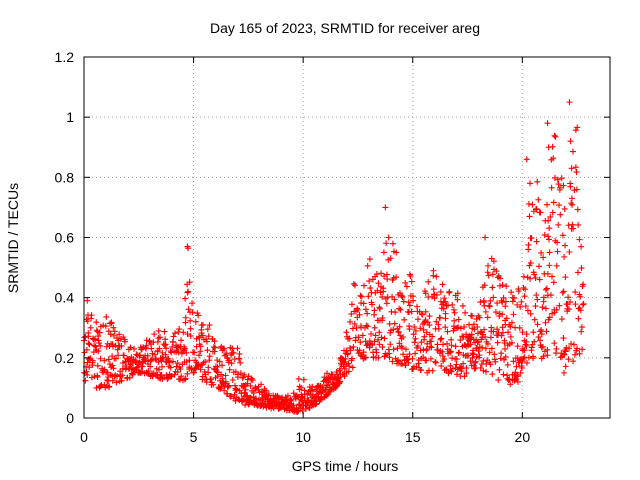 The width and height of the screenshot is (640, 480). I want to click on y-tick-label: 0.6, so click(65, 238).